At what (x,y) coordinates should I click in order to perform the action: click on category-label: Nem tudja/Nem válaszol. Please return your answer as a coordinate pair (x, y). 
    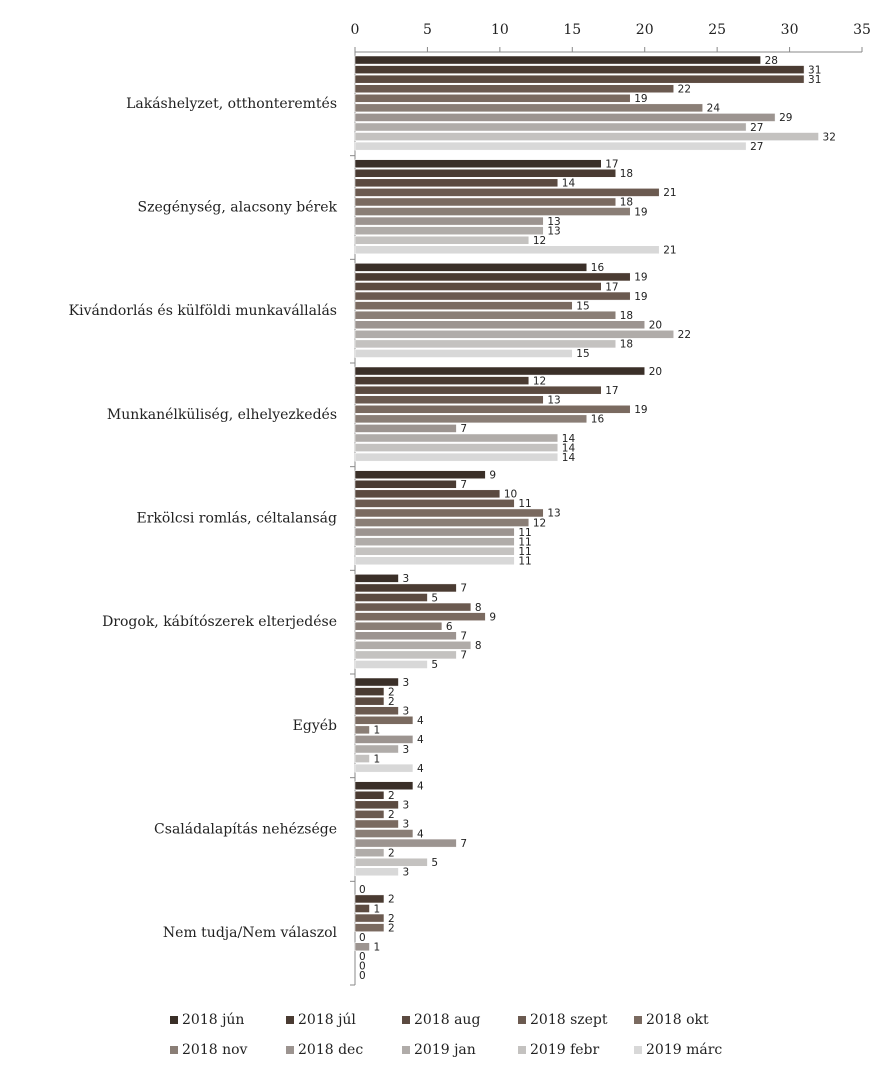
    Looking at the image, I should click on (250, 933).